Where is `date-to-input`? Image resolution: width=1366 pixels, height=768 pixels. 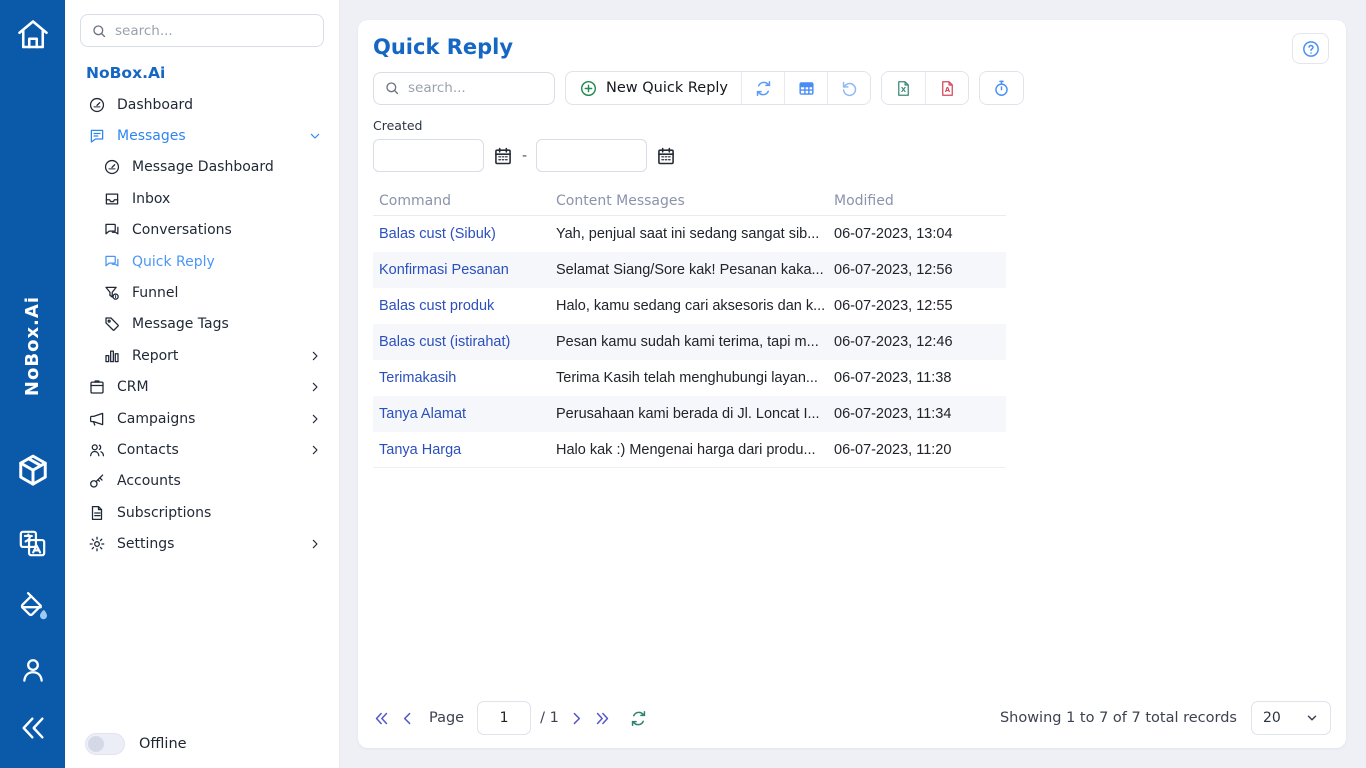
date-to-input is located at coordinates (592, 155).